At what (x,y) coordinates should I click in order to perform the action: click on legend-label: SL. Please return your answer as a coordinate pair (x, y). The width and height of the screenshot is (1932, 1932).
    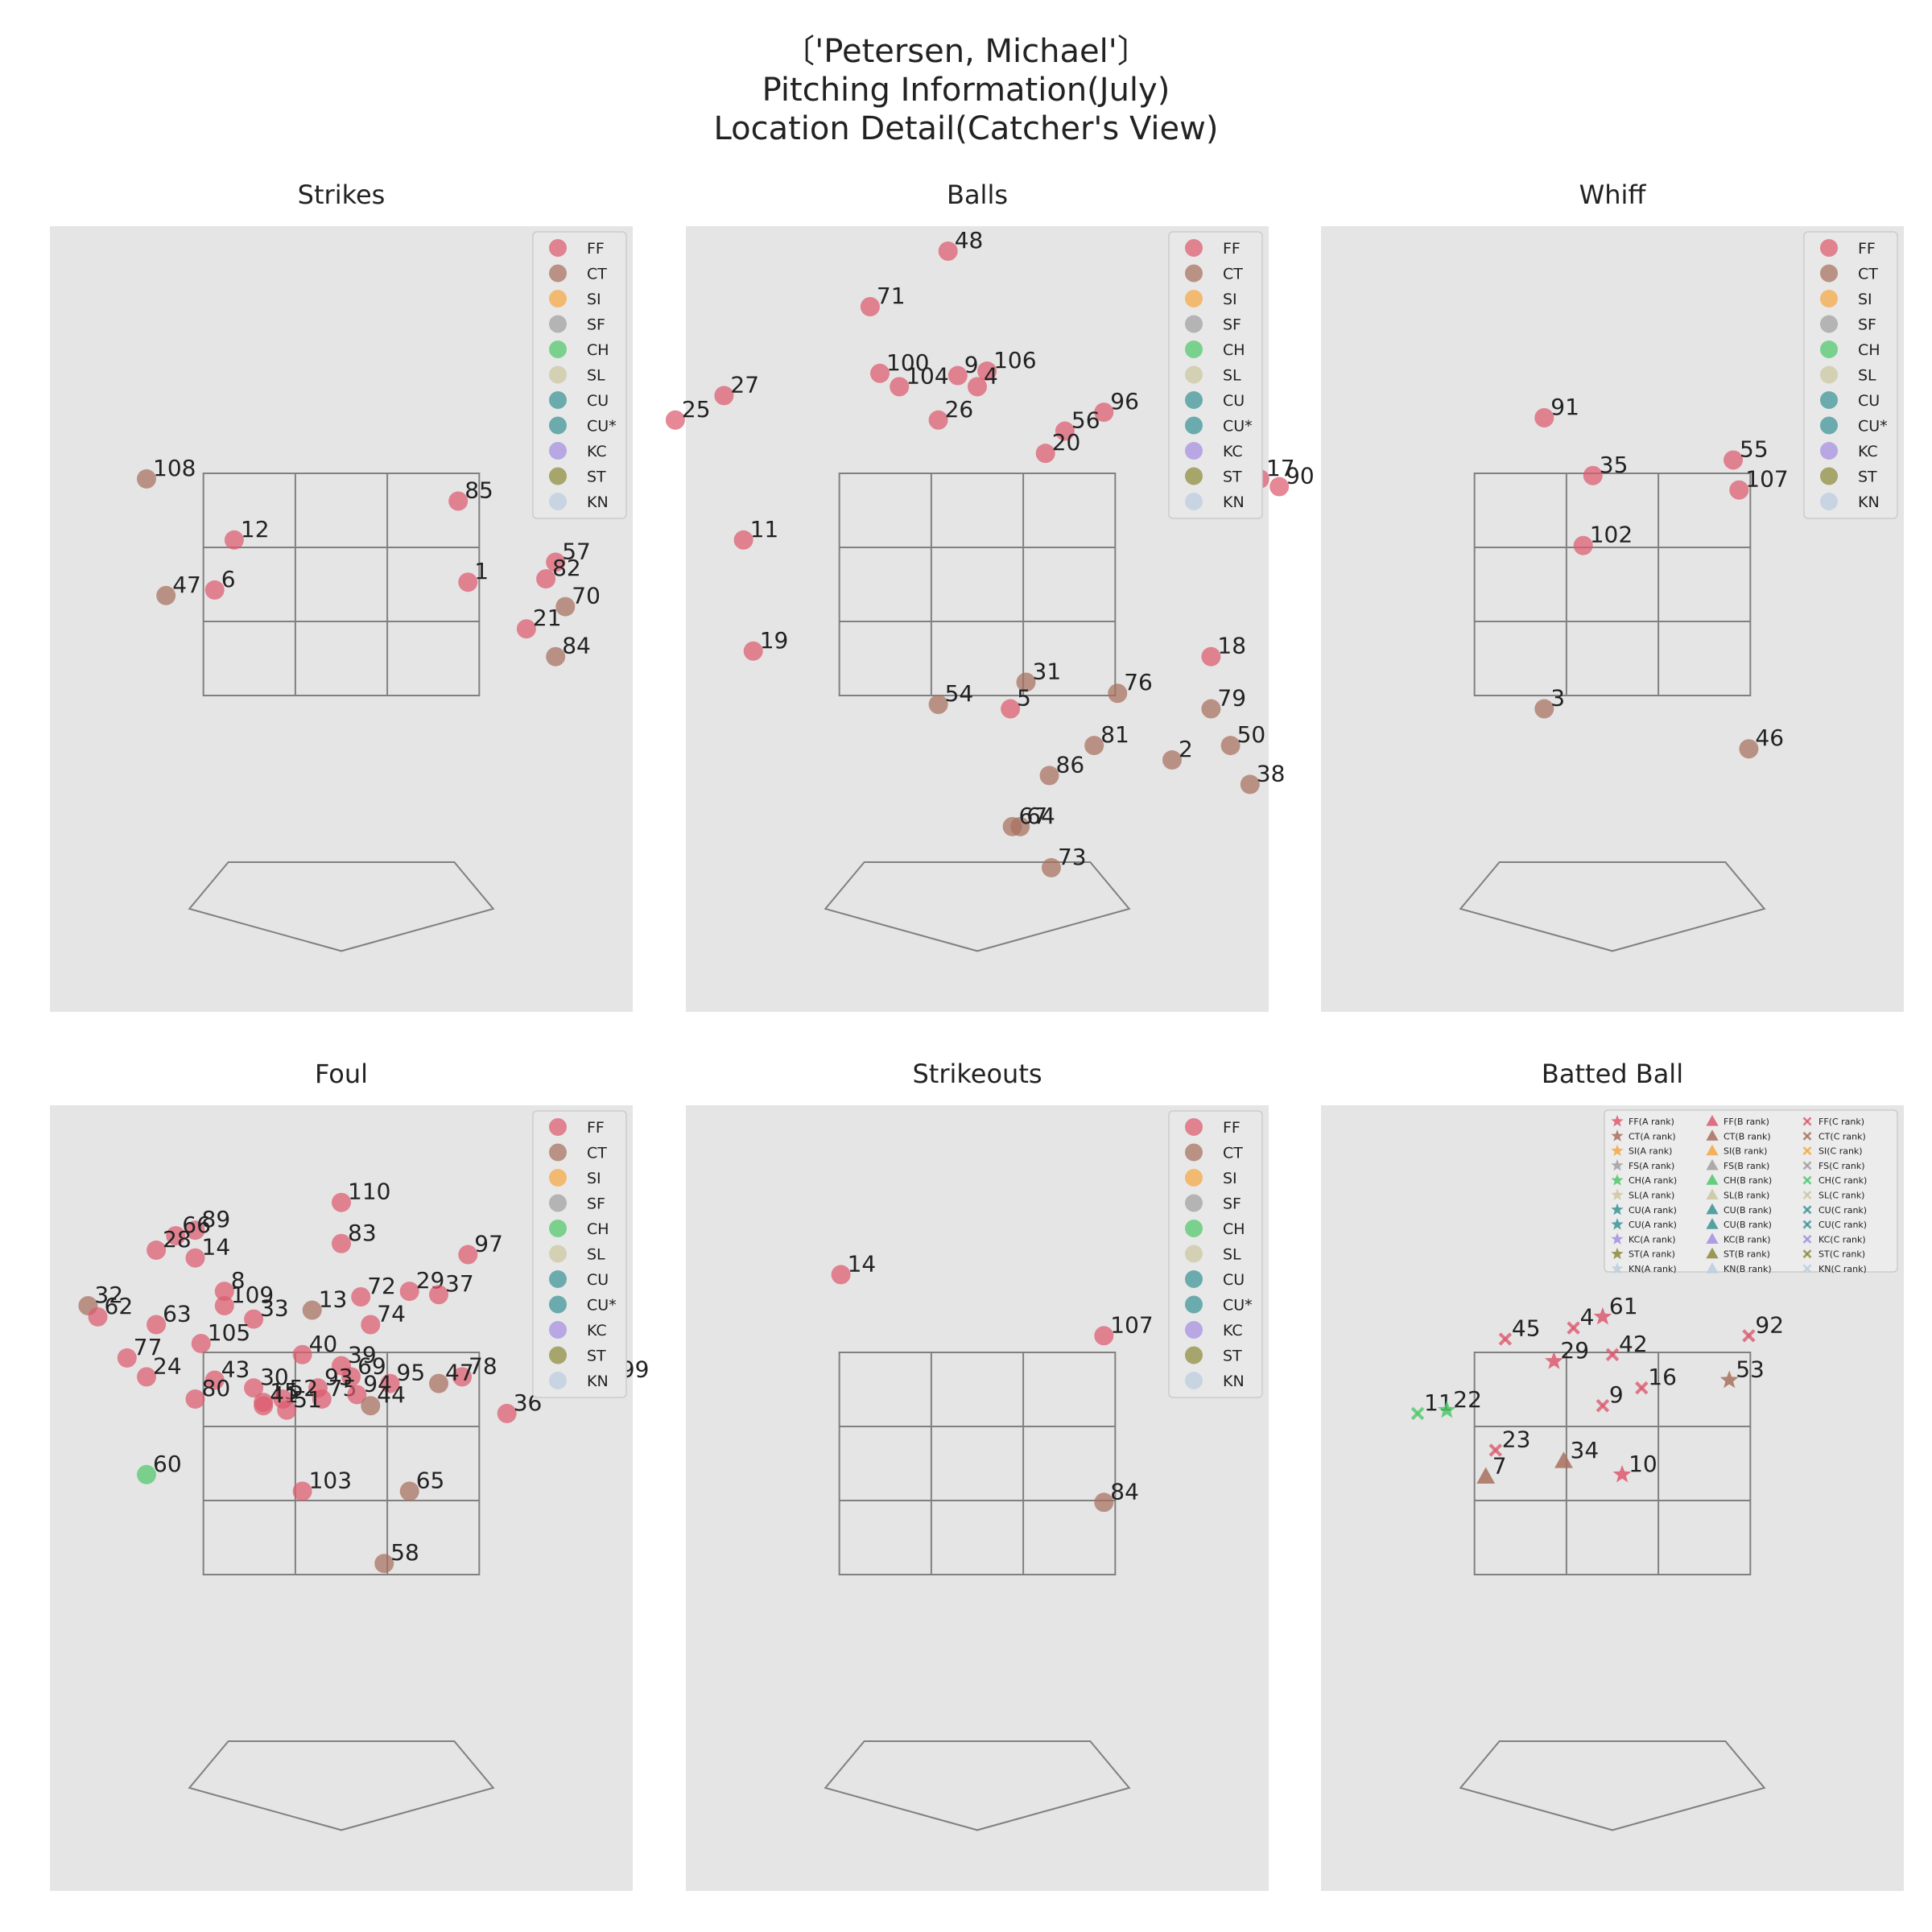
    Looking at the image, I should click on (1867, 376).